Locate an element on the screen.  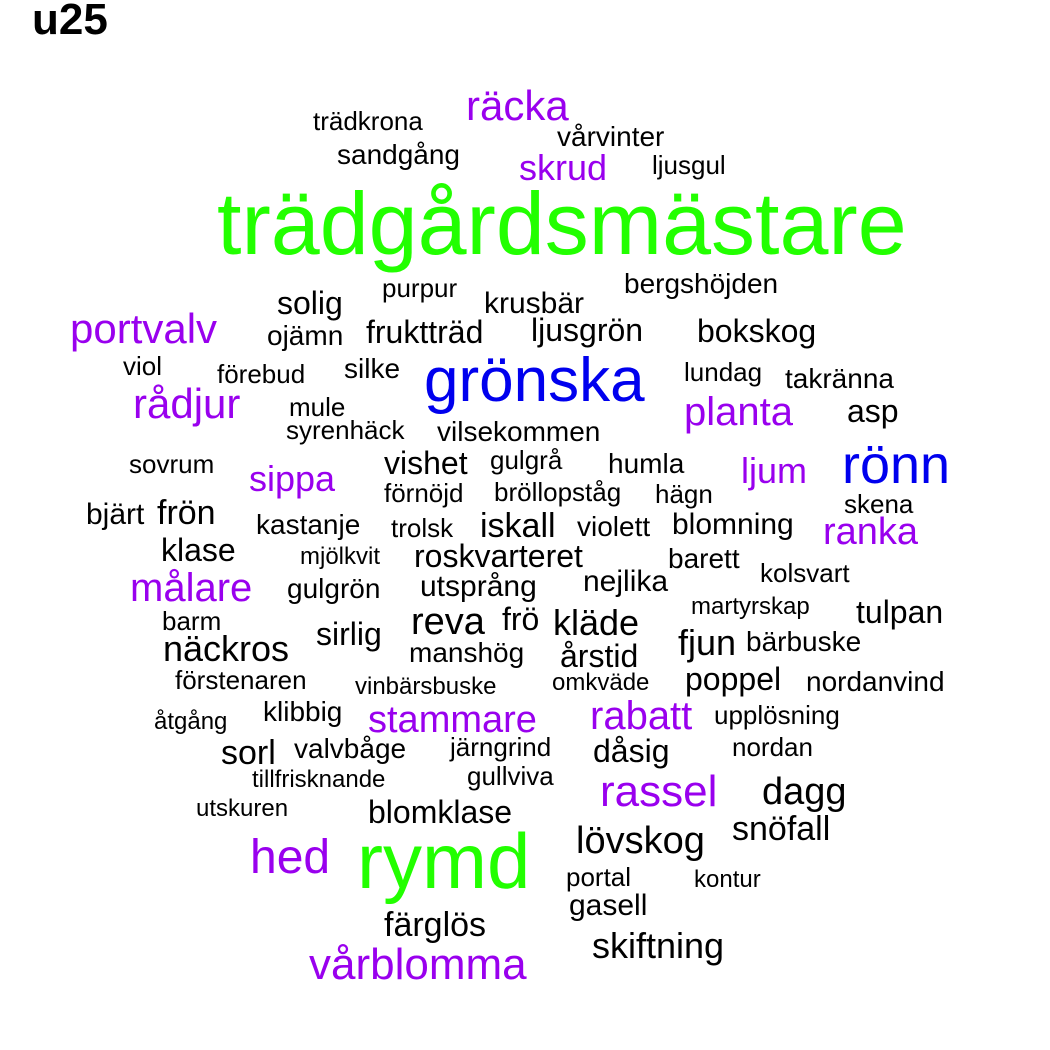
word-bjart: bjärt is located at coordinates (115, 514).